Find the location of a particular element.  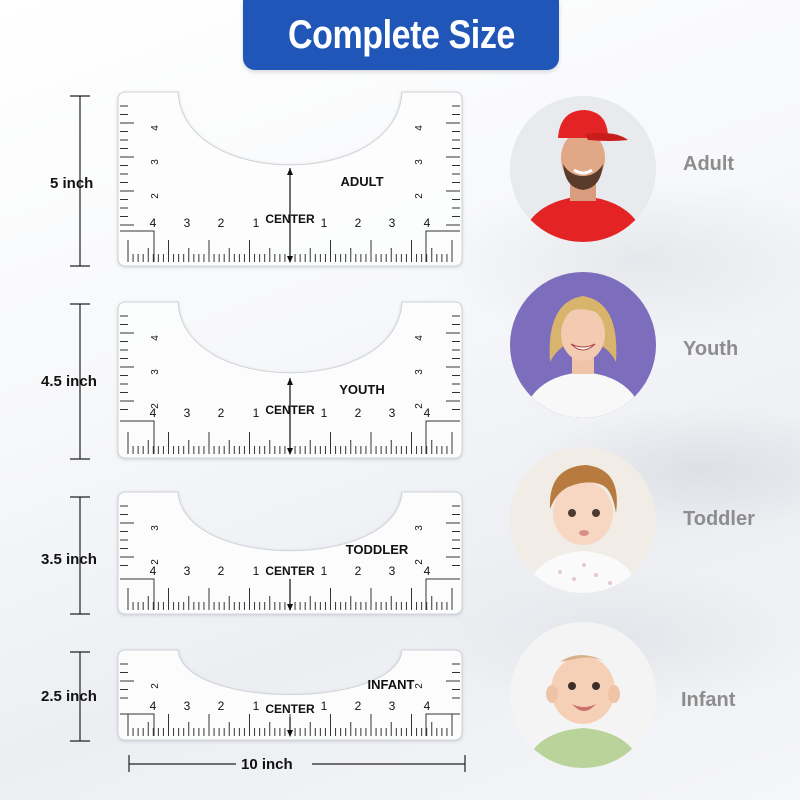

height-label-adult: 5 inch is located at coordinates (72, 183).